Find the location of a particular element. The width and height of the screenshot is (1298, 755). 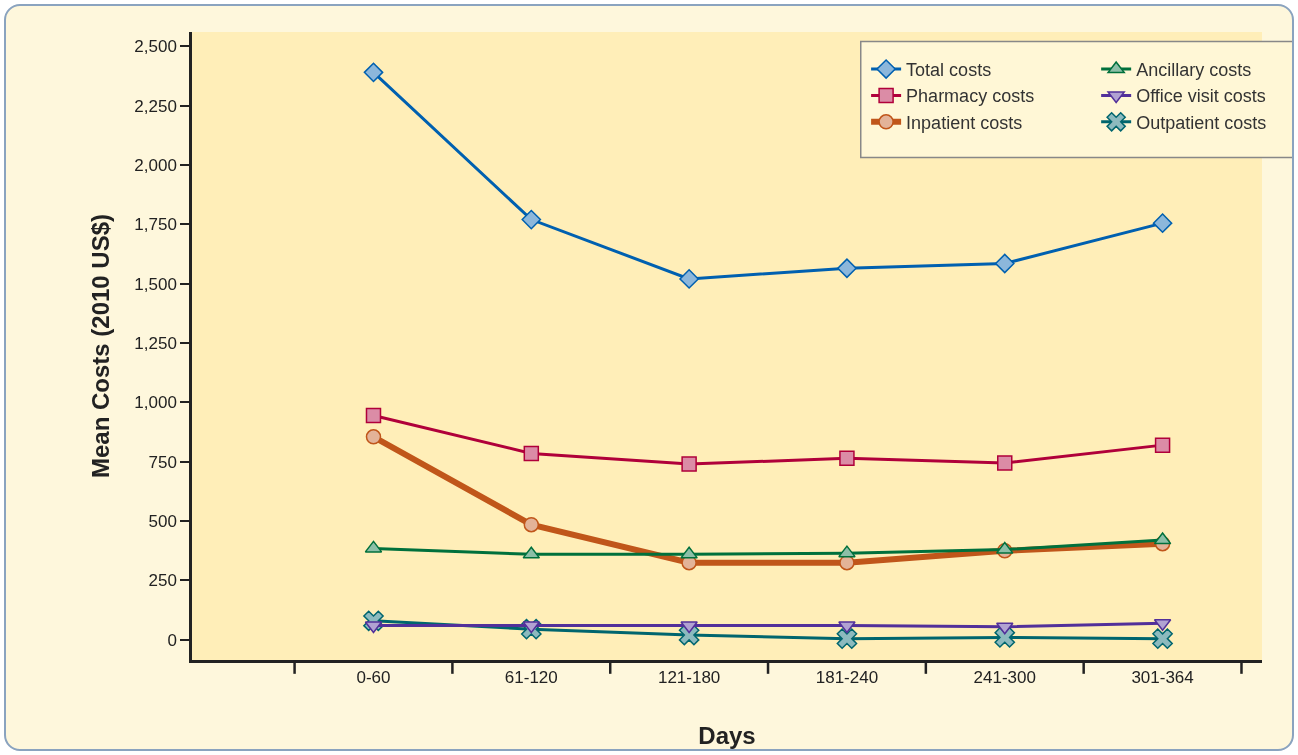

y-tick-label: 2,500 is located at coordinates (155, 47).